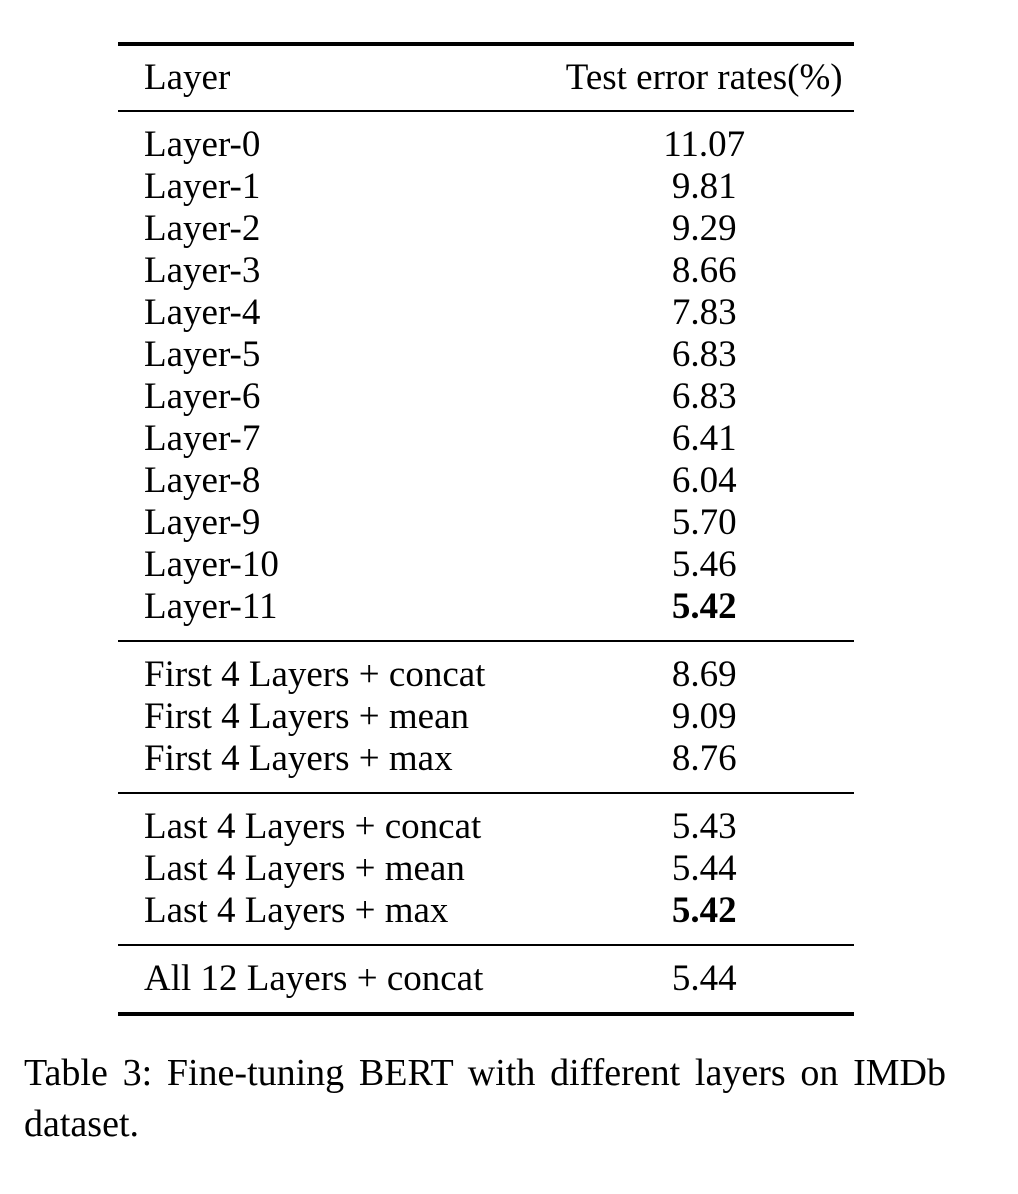 This screenshot has height=1194, width=1018. I want to click on table-header-row: Layer Test error rates(%), so click(486, 77).